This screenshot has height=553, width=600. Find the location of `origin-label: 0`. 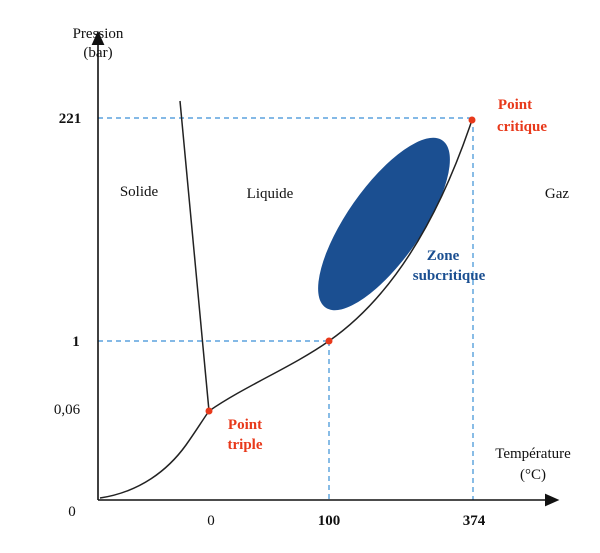

origin-label: 0 is located at coordinates (72, 512).